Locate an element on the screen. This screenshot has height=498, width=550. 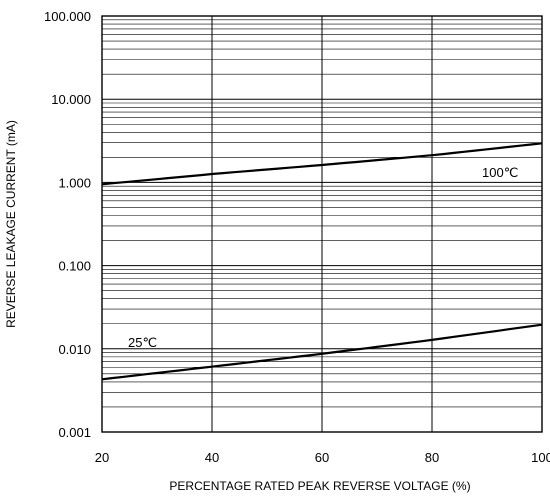
y-tick-label: 10.000 is located at coordinates (71, 99).